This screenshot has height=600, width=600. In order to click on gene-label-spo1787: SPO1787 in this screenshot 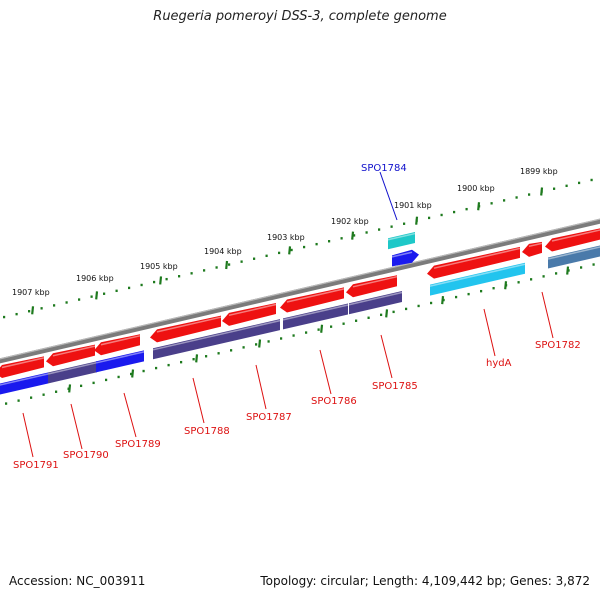, I will do `click(269, 417)`.